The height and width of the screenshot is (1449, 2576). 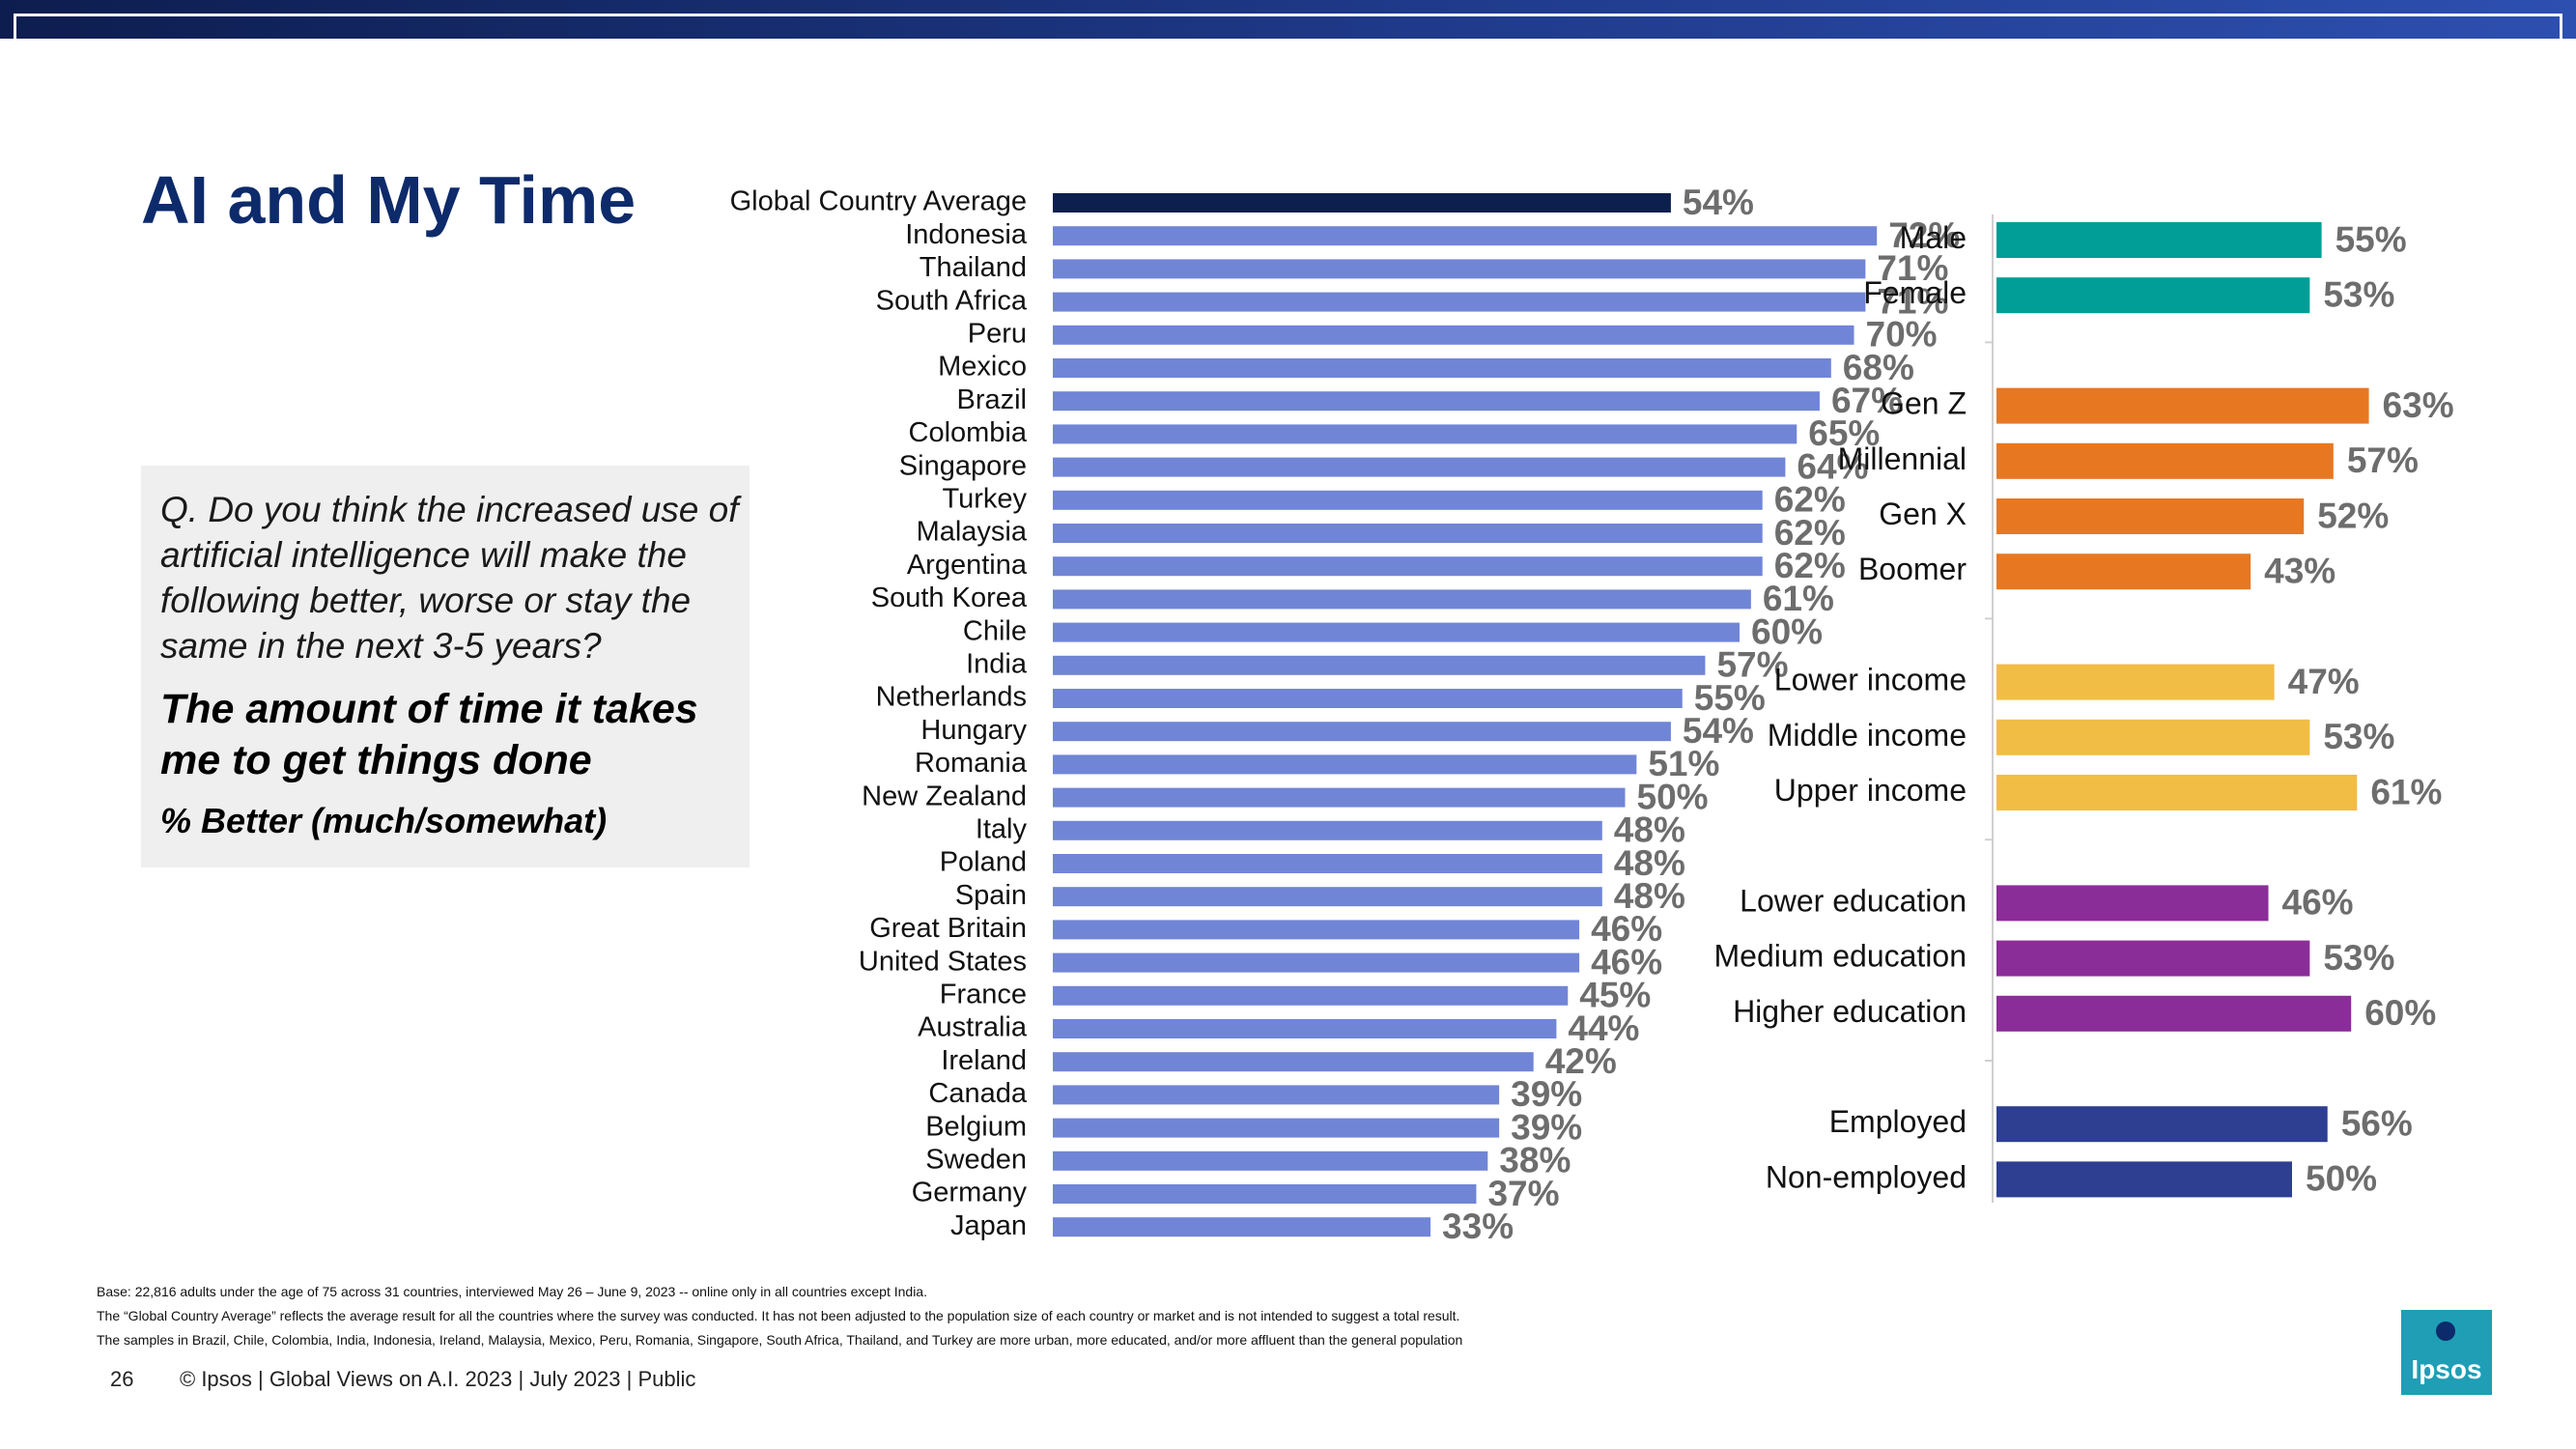 What do you see at coordinates (1683, 763) in the screenshot?
I see `country-value-label: 51%` at bounding box center [1683, 763].